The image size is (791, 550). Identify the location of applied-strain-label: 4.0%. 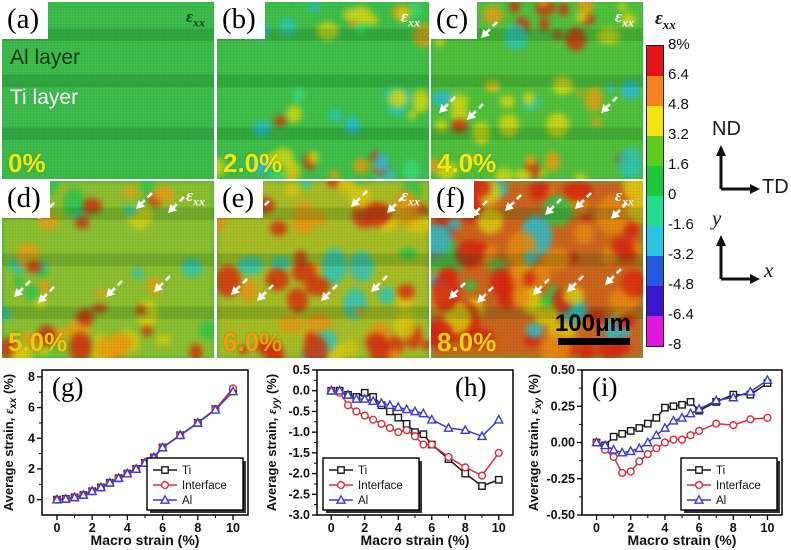
(467, 163).